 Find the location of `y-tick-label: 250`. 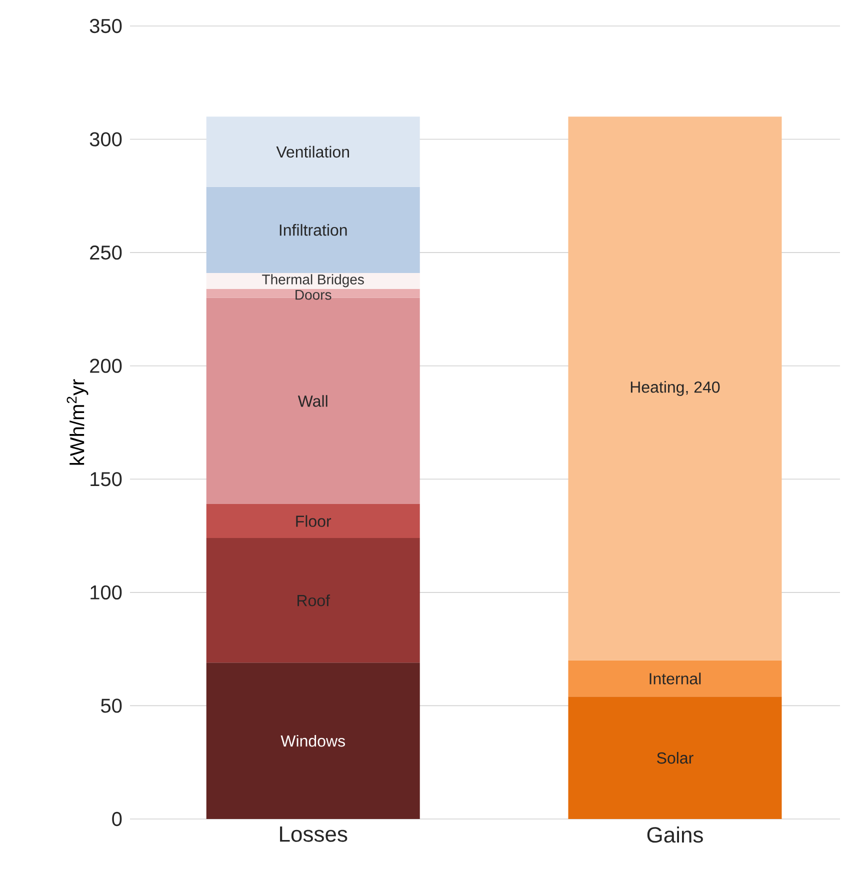

y-tick-label: 250 is located at coordinates (106, 252).